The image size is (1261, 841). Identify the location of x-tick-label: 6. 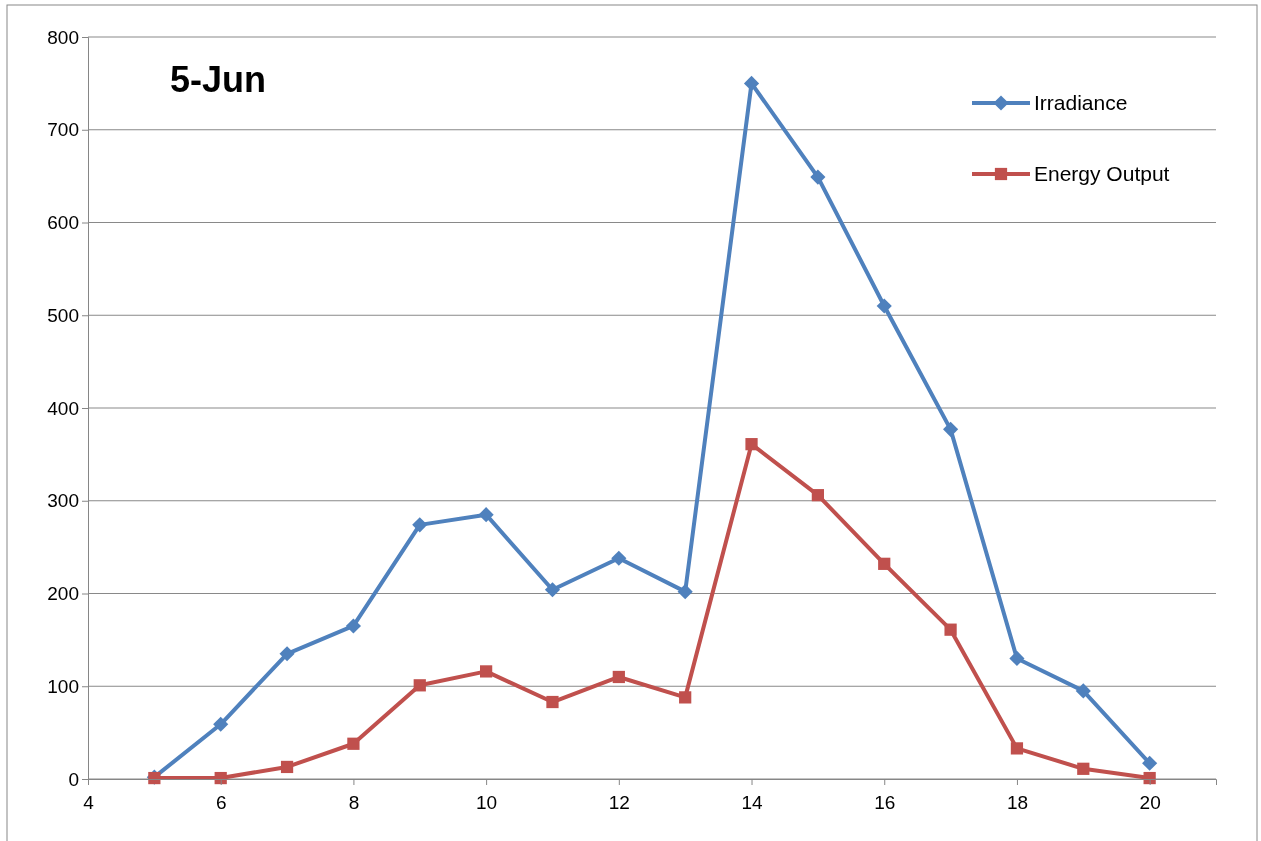
(221, 802).